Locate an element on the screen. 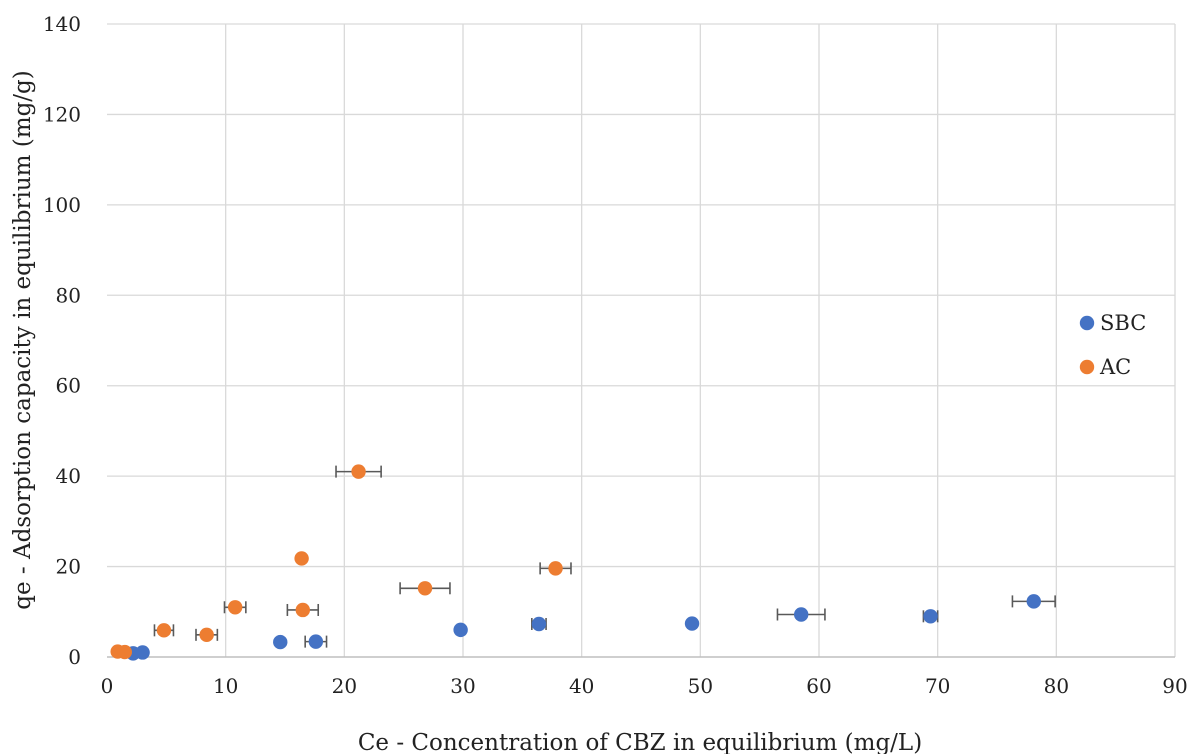 This screenshot has width=1188, height=754. y-tick-labels: 0 20 40 60 80 100 120 140 is located at coordinates (62, 340).